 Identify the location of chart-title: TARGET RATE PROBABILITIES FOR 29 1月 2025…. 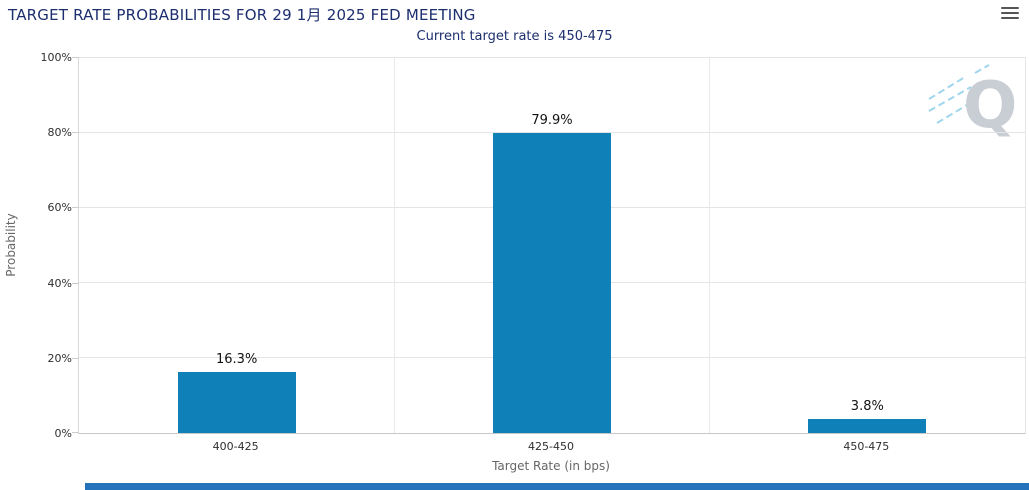
(242, 15).